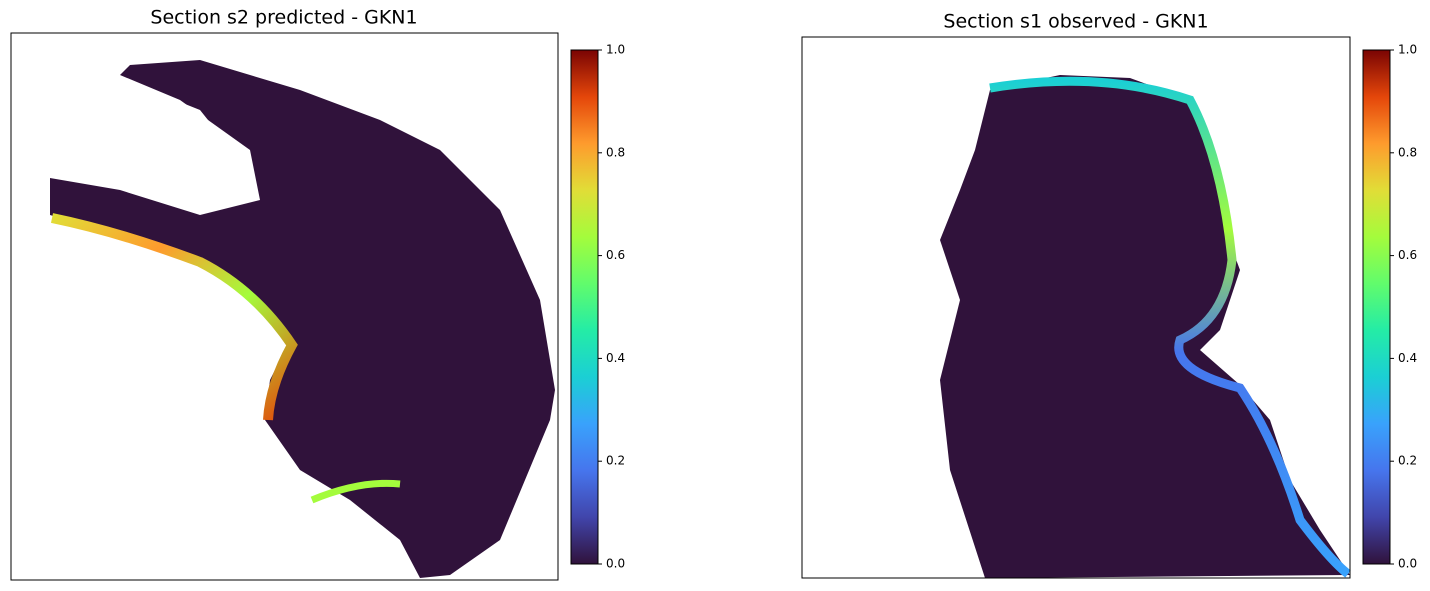  What do you see at coordinates (1075, 22) in the screenshot?
I see `chart-title: Section s1 observed - GKN1` at bounding box center [1075, 22].